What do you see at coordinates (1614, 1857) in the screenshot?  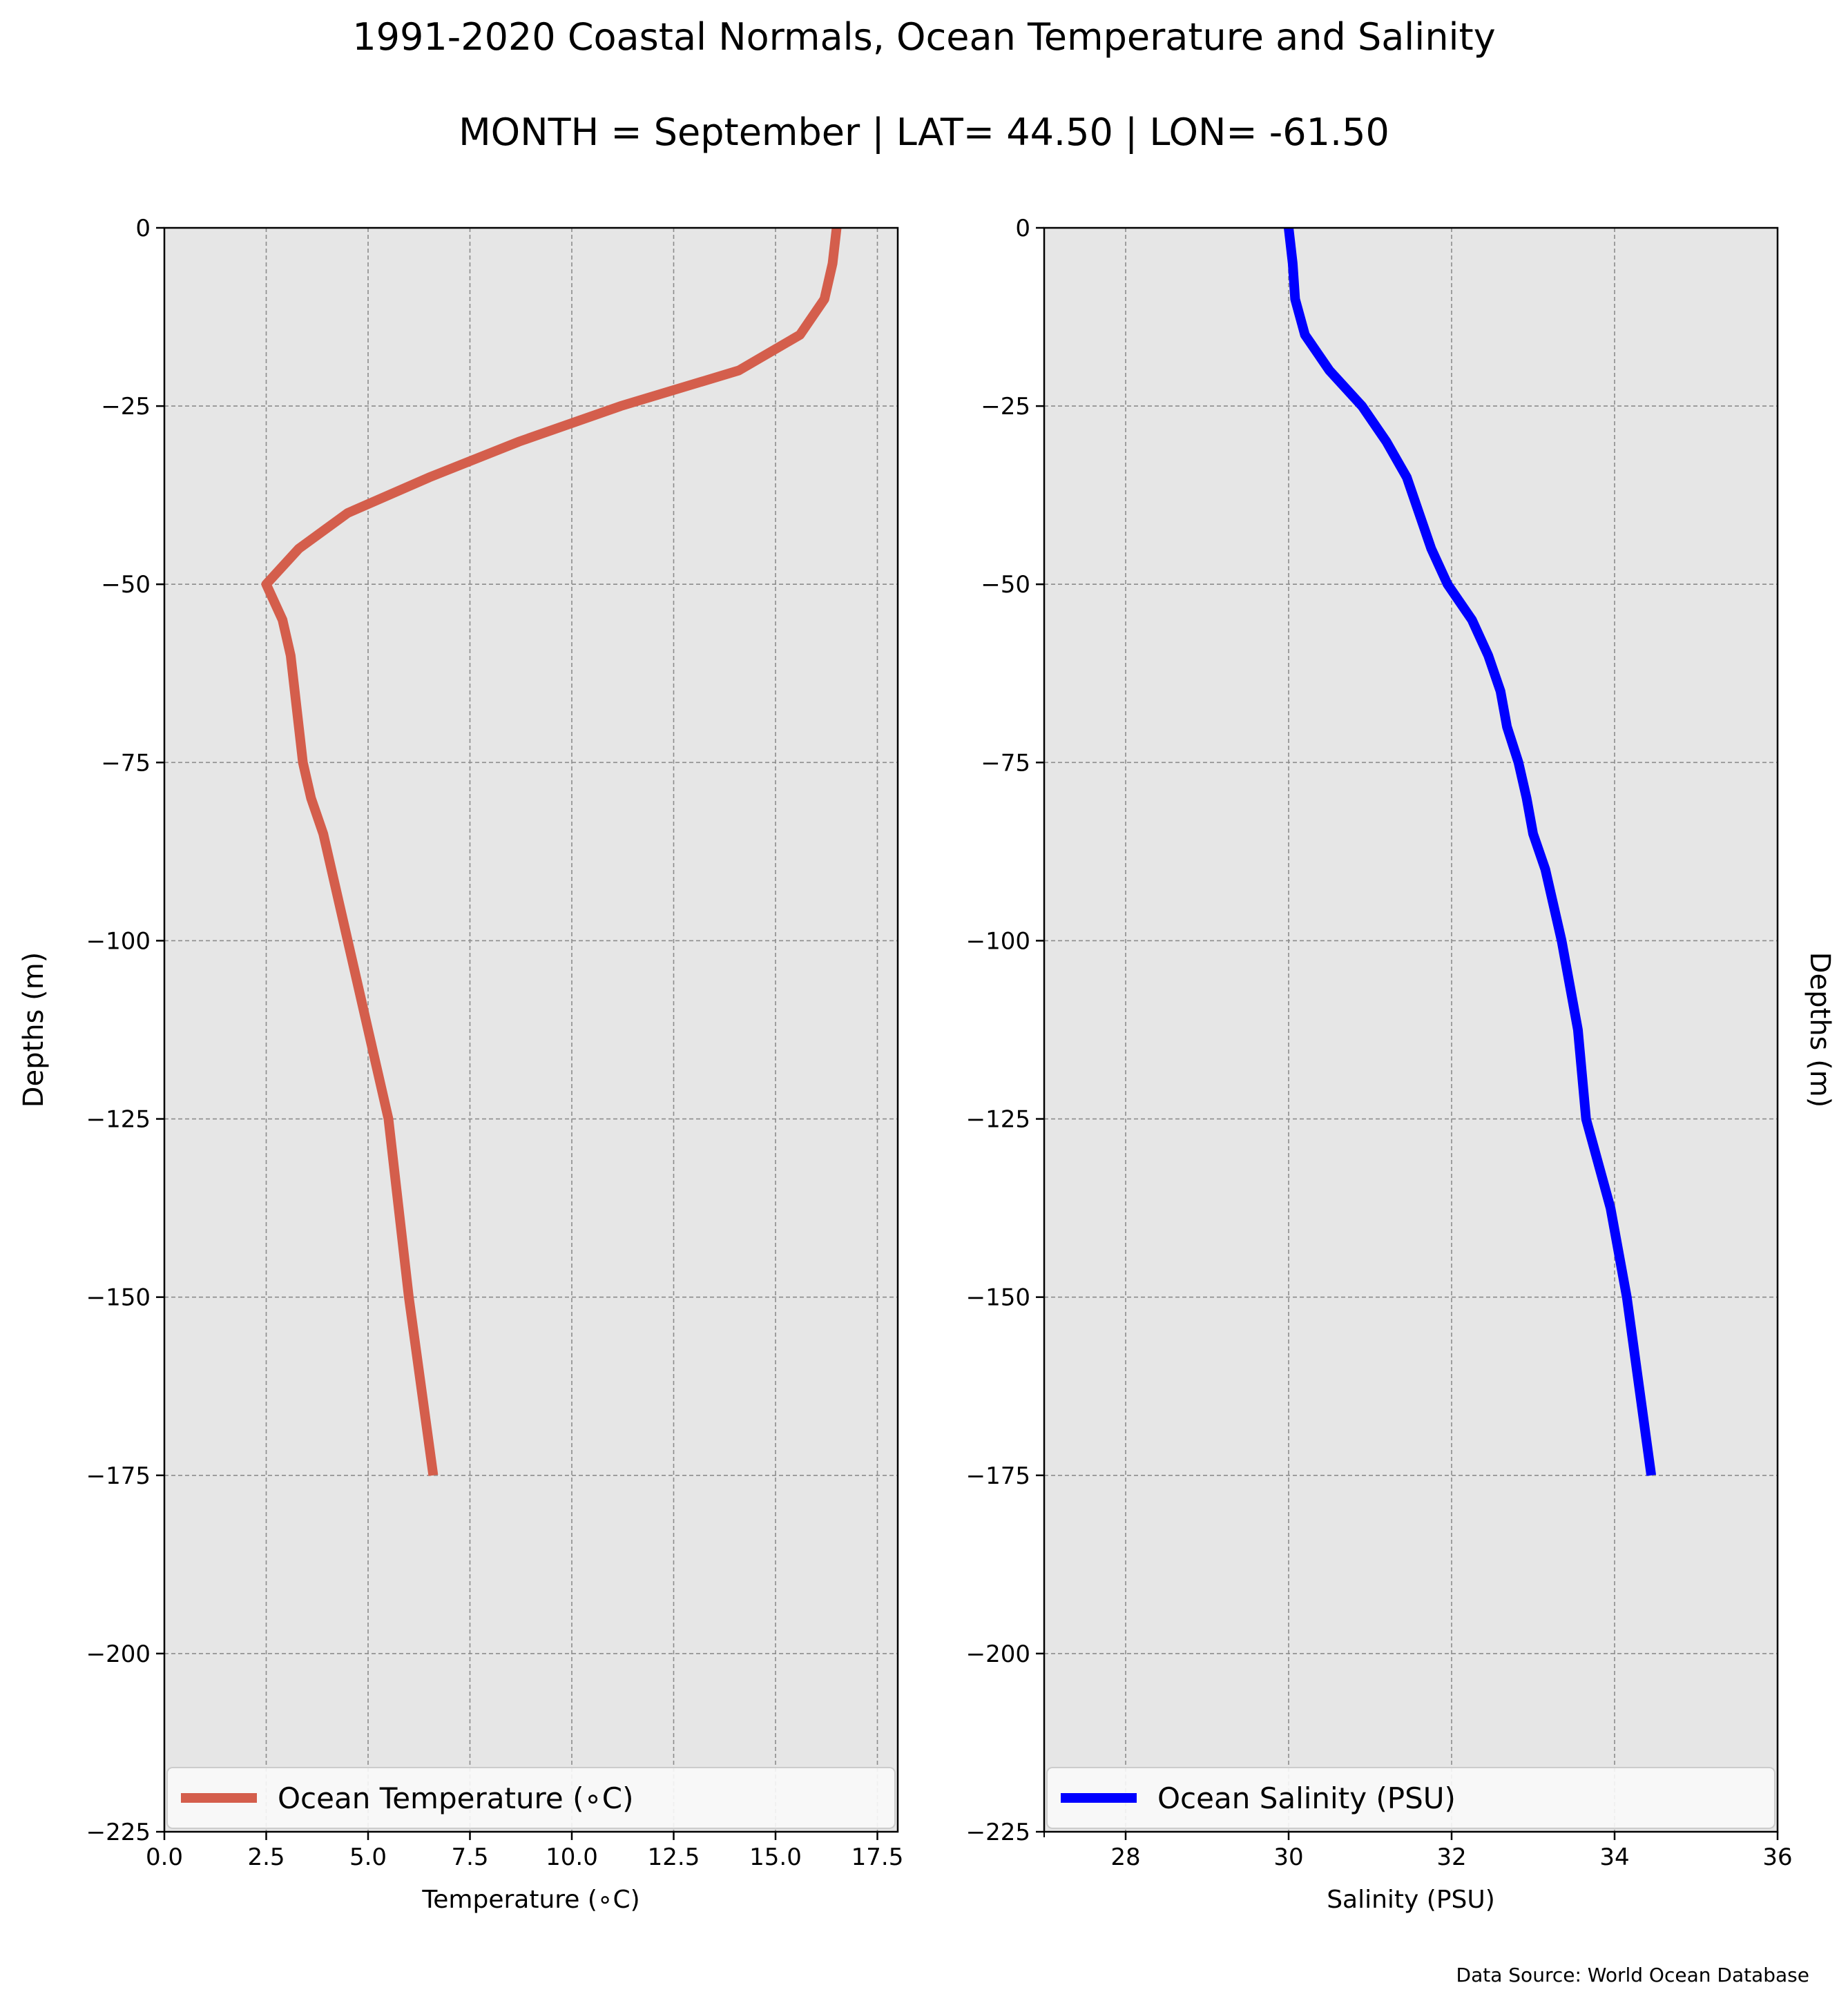 I see `x-tick-label: 34` at bounding box center [1614, 1857].